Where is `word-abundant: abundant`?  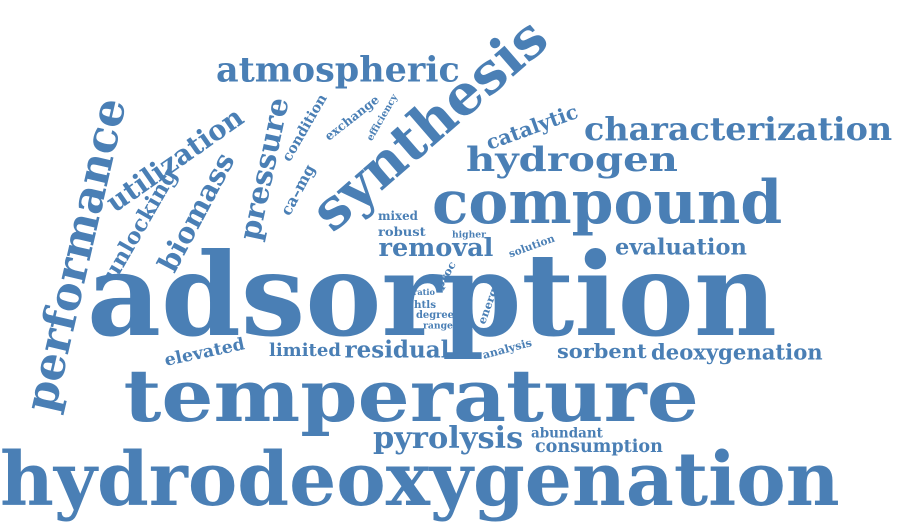
word-abundant: abundant is located at coordinates (567, 433).